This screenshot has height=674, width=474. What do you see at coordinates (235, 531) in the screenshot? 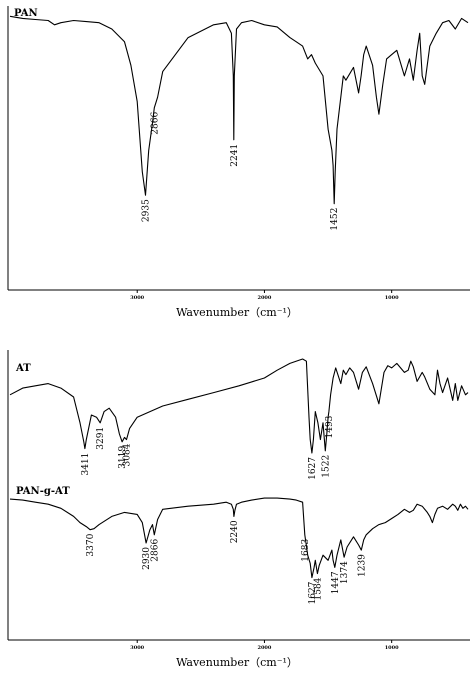
I see `peak-label: 2240` at bounding box center [235, 531].